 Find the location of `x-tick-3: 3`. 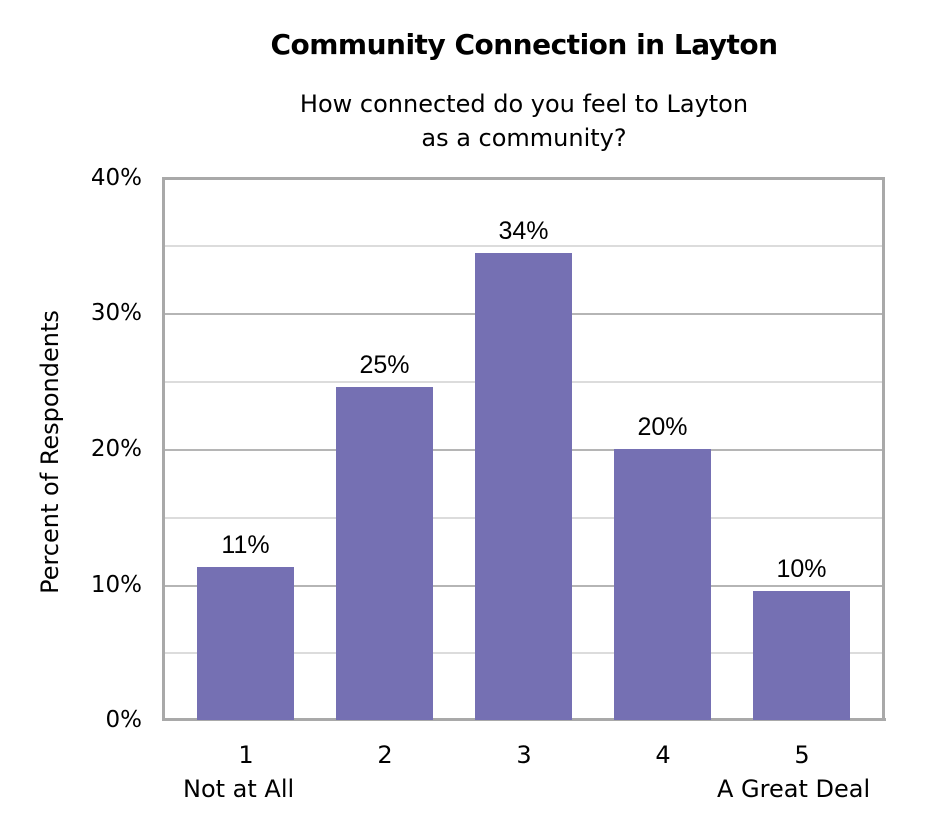

x-tick-3: 3 is located at coordinates (524, 755).